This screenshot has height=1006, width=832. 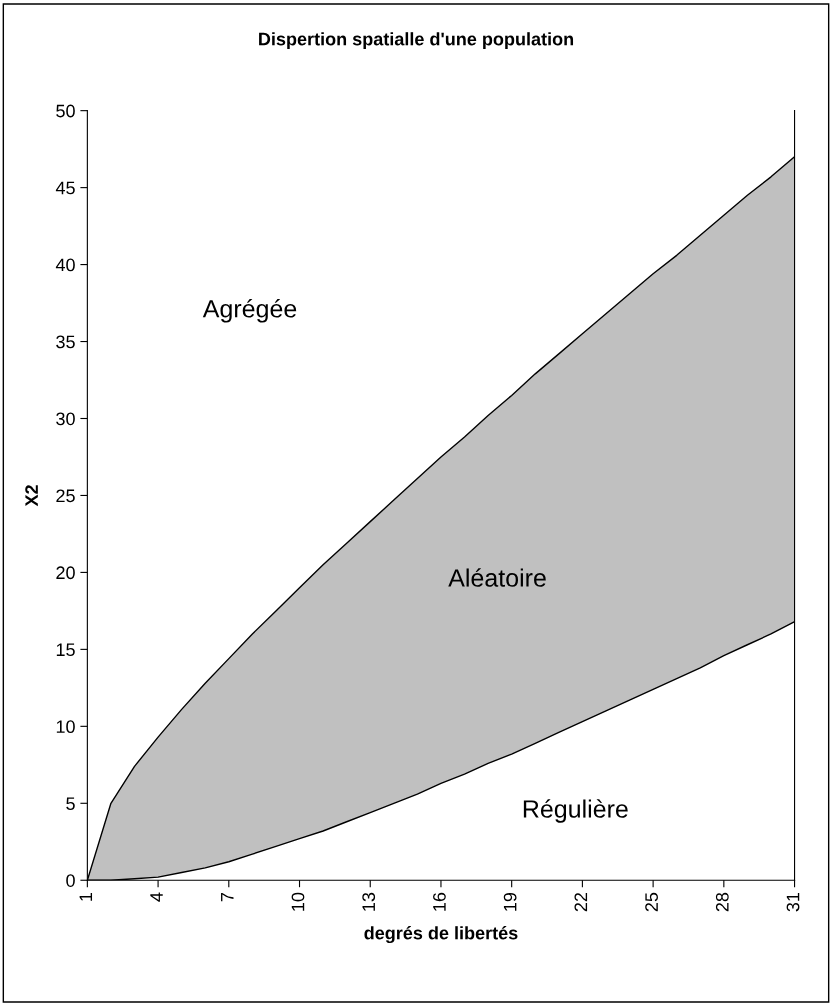 I want to click on annotation: Régulière, so click(x=575, y=811).